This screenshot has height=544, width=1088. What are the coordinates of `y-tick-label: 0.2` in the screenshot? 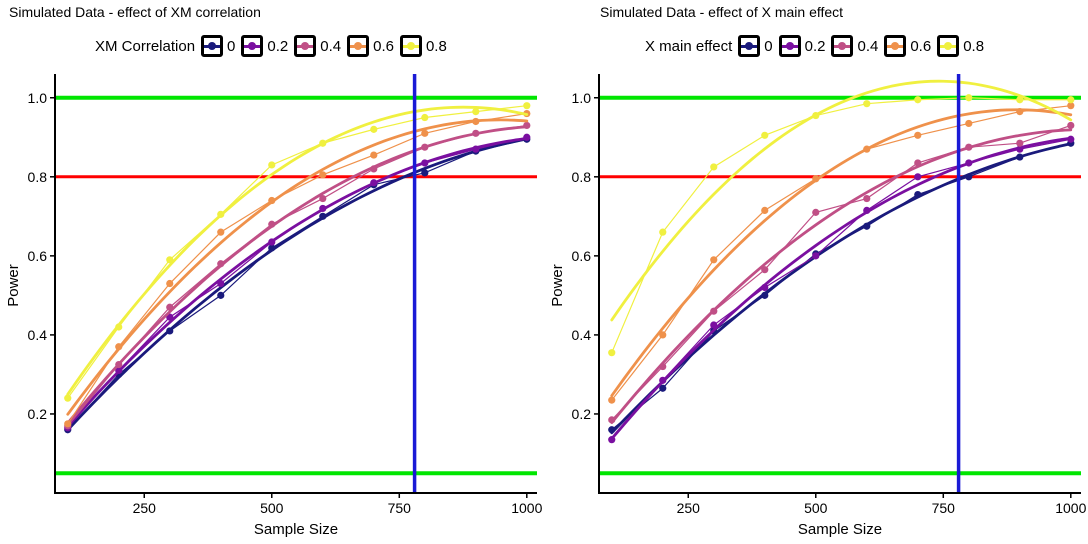 It's located at (38, 414).